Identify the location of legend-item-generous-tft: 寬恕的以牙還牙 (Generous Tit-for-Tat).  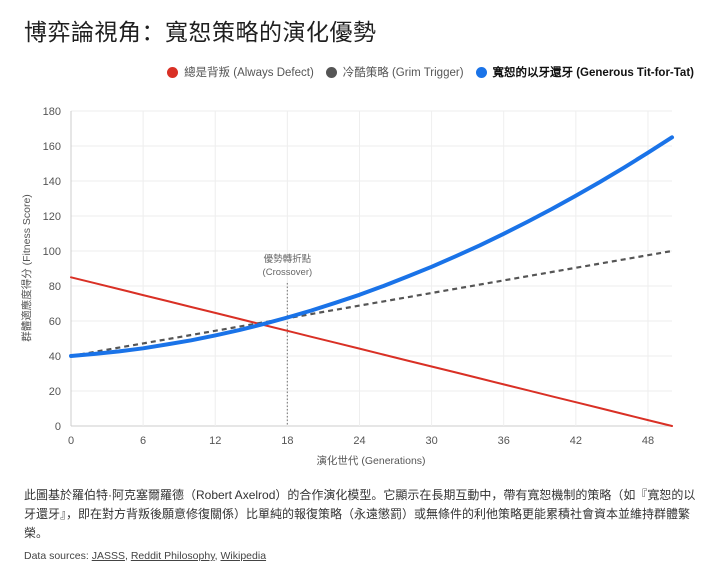
(584, 72).